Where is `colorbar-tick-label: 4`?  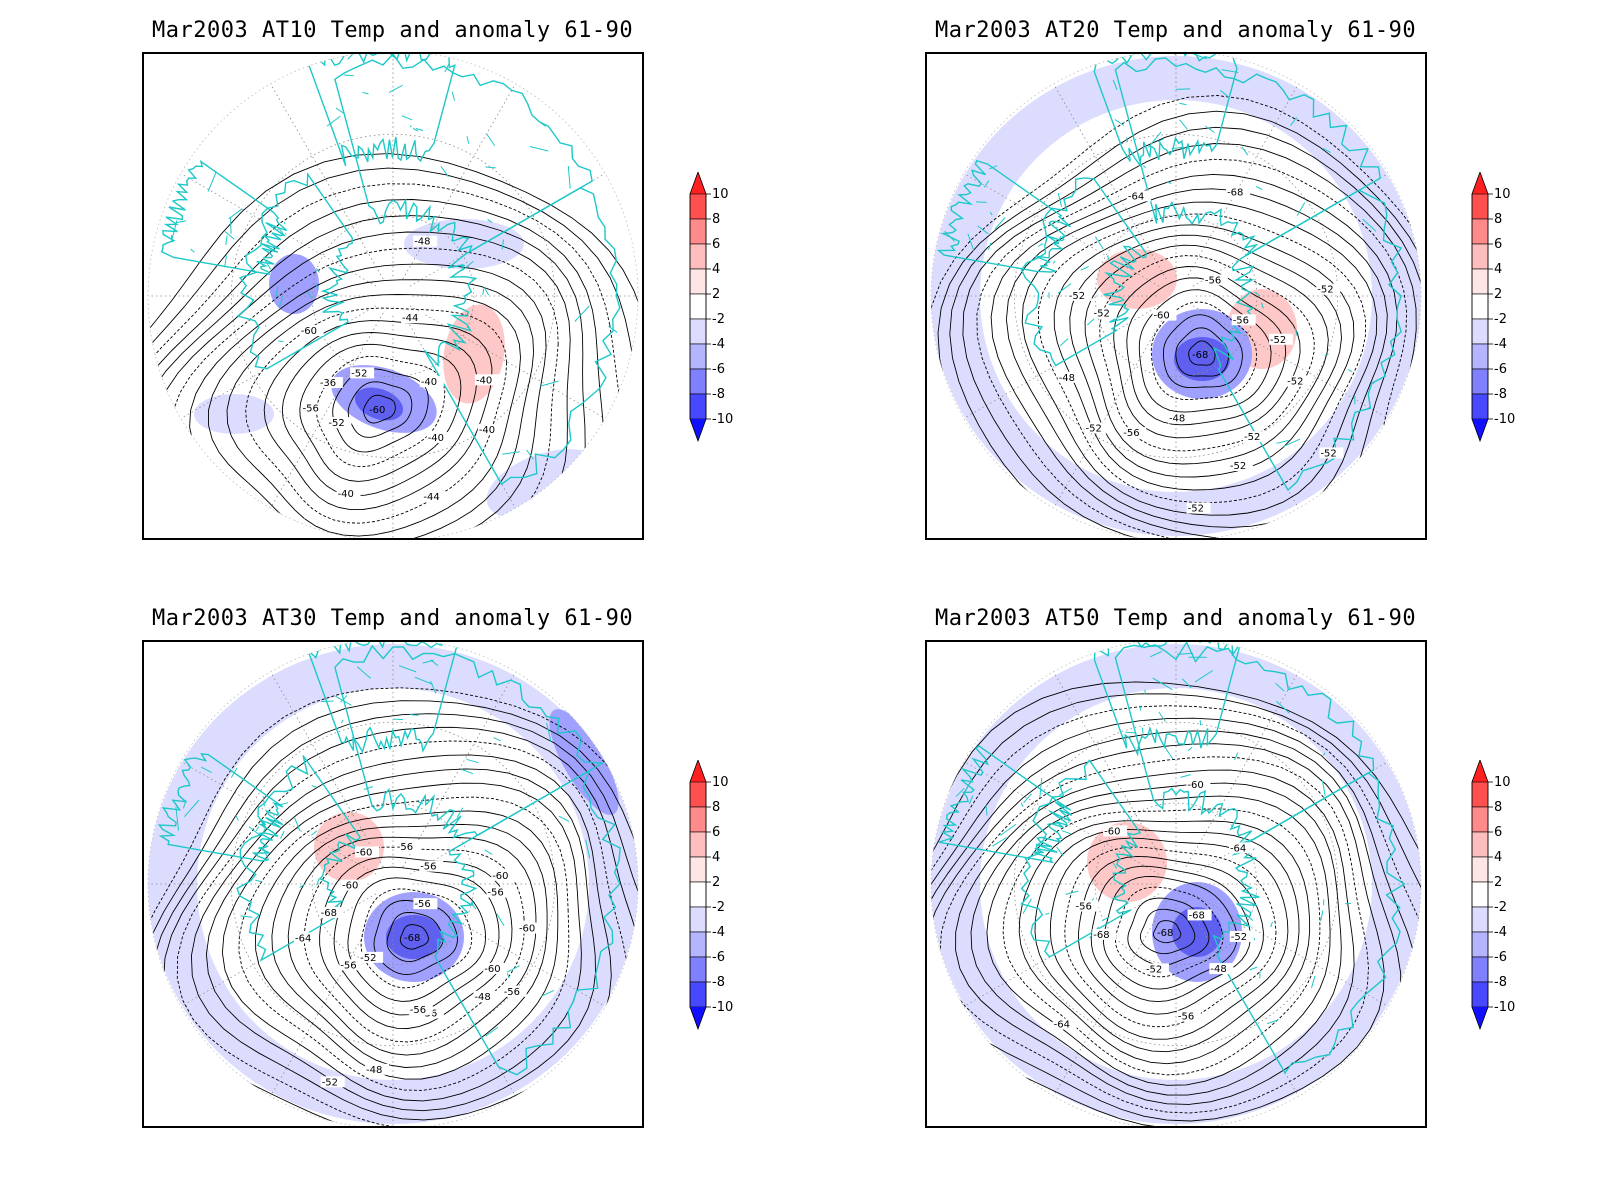
colorbar-tick-label: 4 is located at coordinates (716, 857).